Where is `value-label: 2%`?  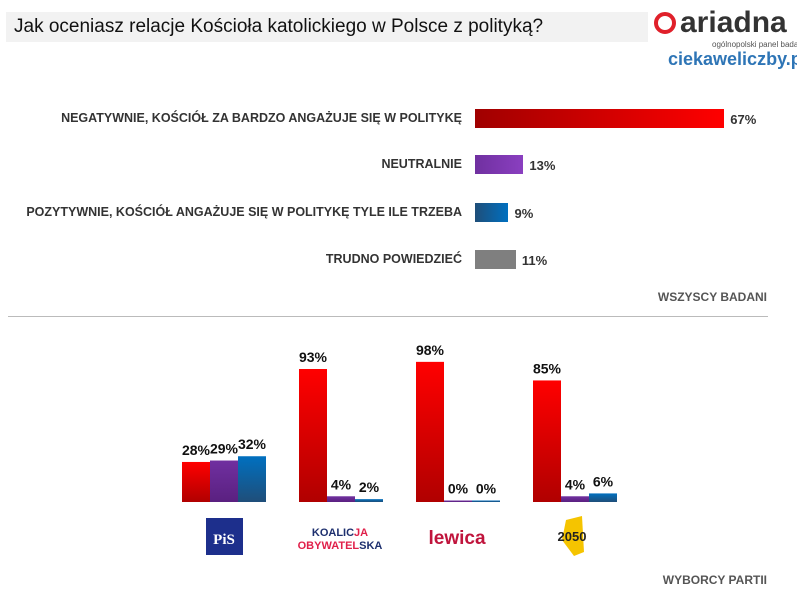
value-label: 2% is located at coordinates (369, 487).